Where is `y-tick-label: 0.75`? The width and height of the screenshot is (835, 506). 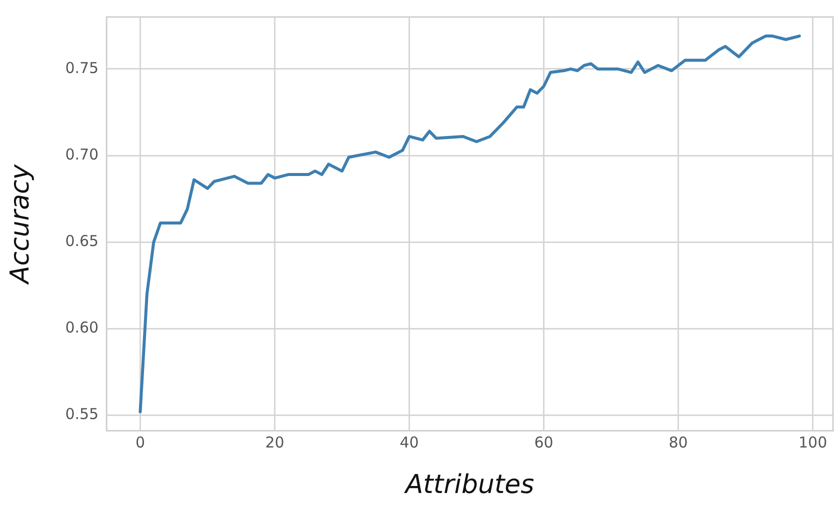 y-tick-label: 0.75 is located at coordinates (82, 67).